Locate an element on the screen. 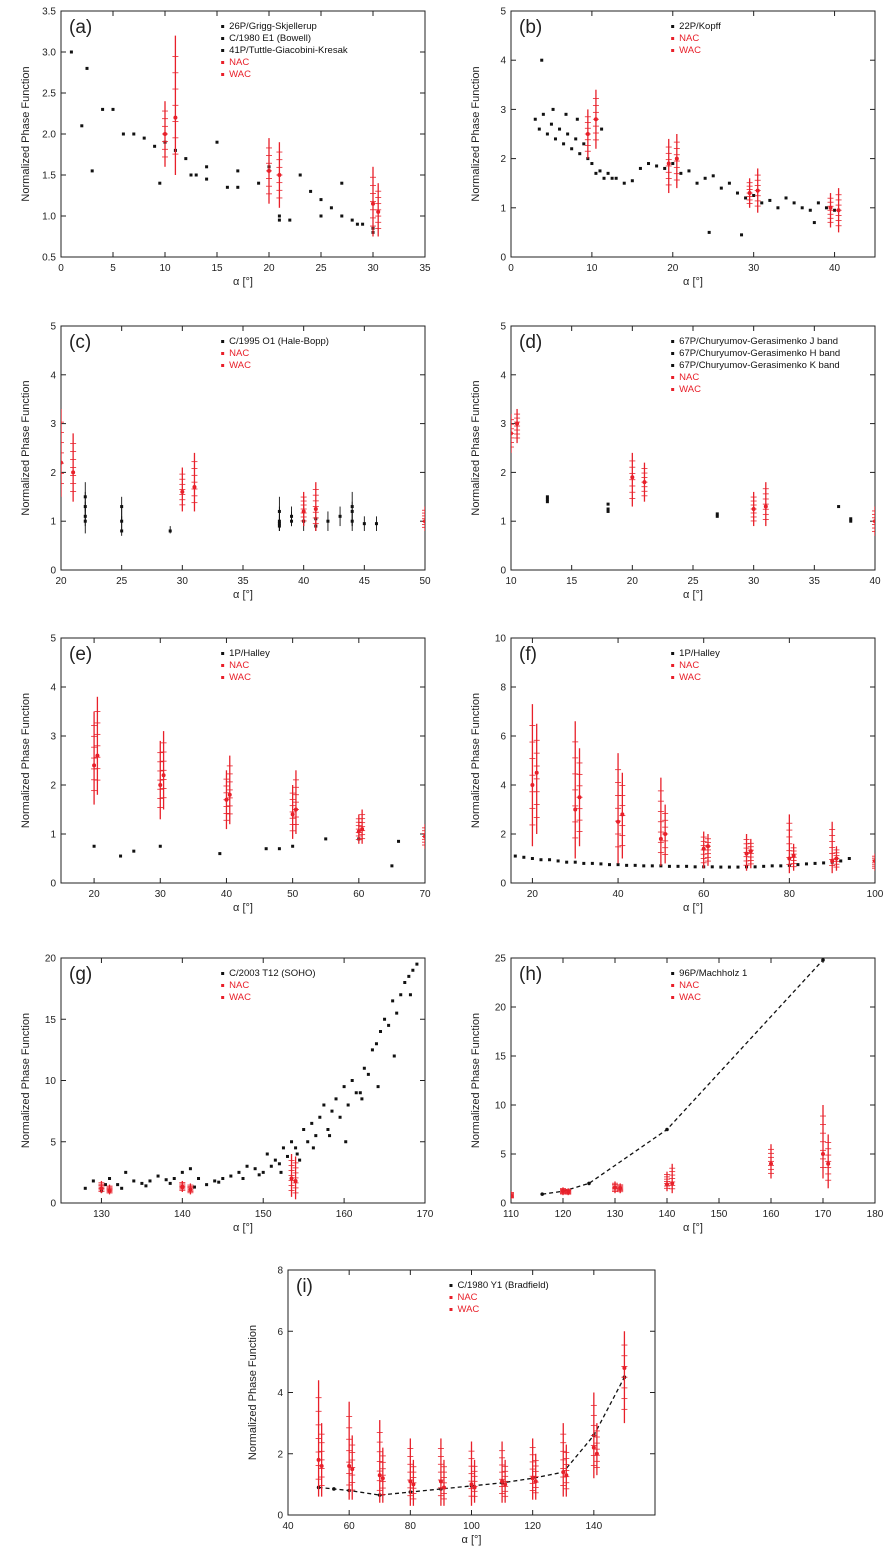 This screenshot has height=1556, width=890. y-tick-label: 0.5 is located at coordinates (49, 258).